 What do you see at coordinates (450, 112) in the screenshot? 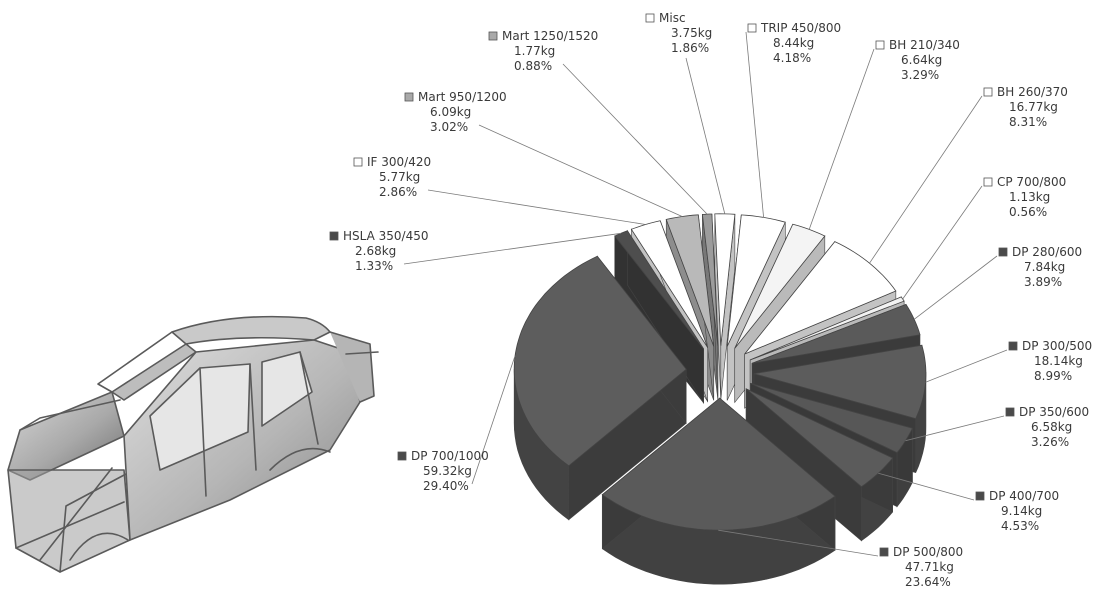
I see `slice-mass-mart-950-1200: 6.09kg` at bounding box center [450, 112].